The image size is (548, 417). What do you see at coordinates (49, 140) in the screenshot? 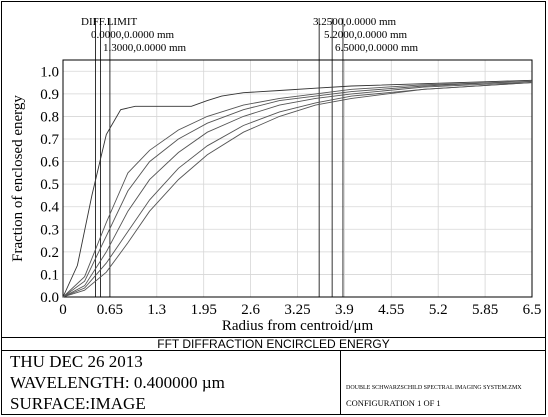
I see `y-tick-label: 0.7` at bounding box center [49, 140].